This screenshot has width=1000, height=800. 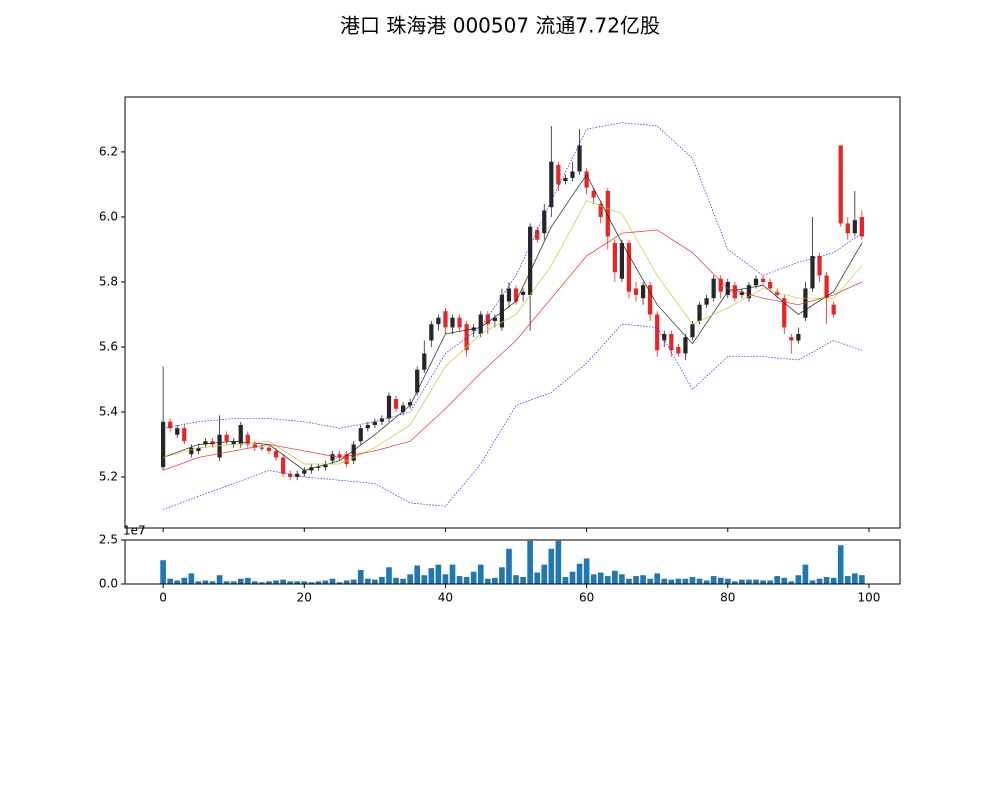 What do you see at coordinates (108, 346) in the screenshot?
I see `y-tick-label: 5.6` at bounding box center [108, 346].